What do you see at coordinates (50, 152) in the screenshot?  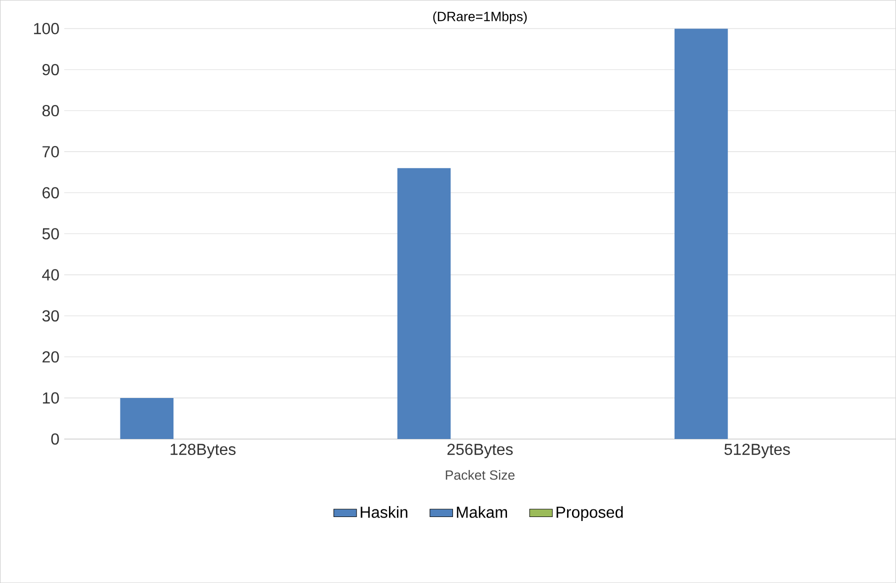 I see `y-tick-label: 70` at bounding box center [50, 152].